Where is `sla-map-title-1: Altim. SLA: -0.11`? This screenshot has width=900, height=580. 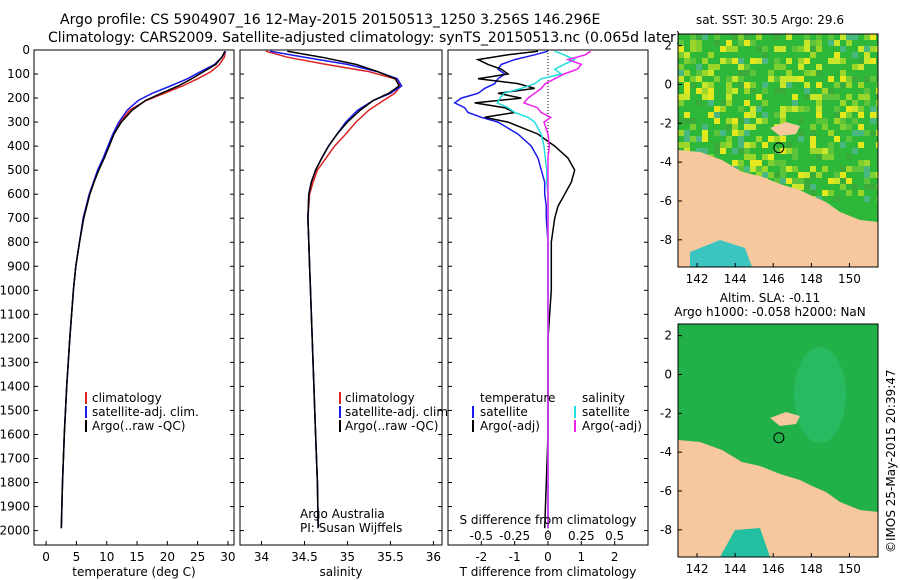 sla-map-title-1: Altim. SLA: -0.11 is located at coordinates (770, 298).